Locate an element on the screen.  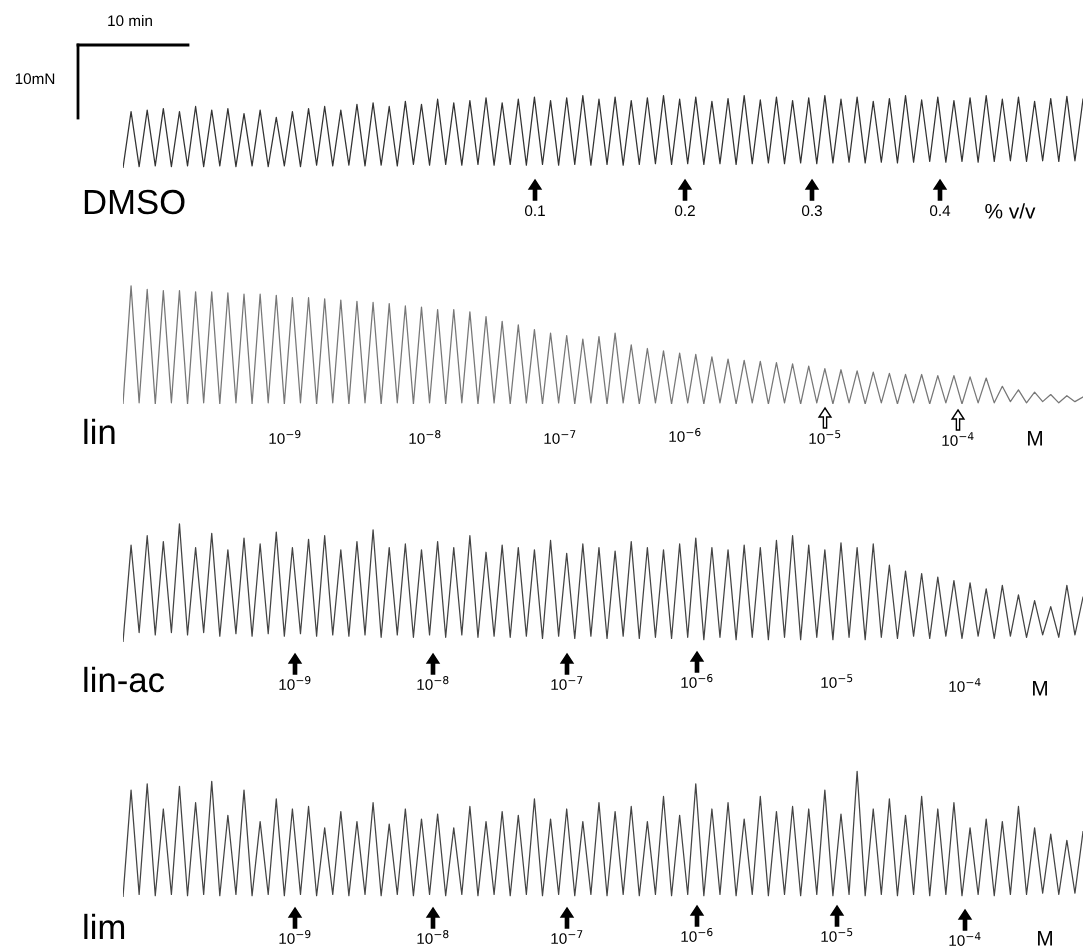
text: lin is located at coordinates (99, 431).